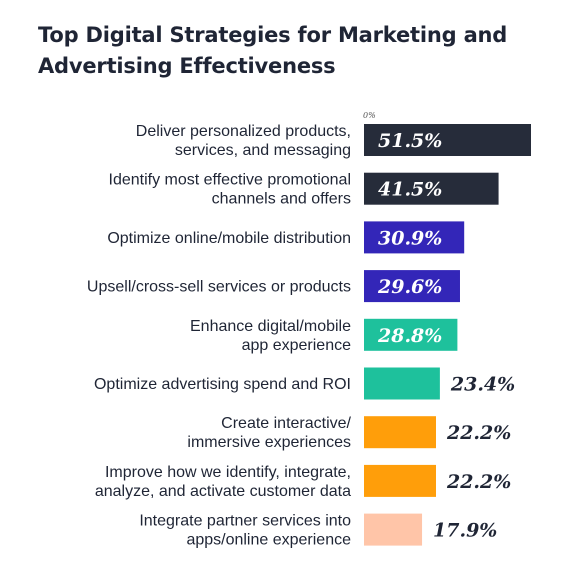  What do you see at coordinates (273, 35) in the screenshot?
I see `chart-title-line-1: Top Digital Strategies for Marketing and` at bounding box center [273, 35].